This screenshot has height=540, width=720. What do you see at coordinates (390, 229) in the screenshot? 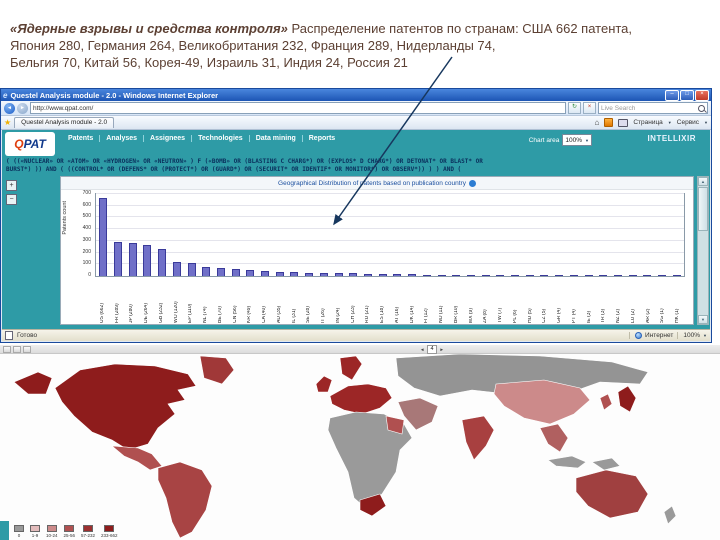
I see `gridline` at bounding box center [390, 229].